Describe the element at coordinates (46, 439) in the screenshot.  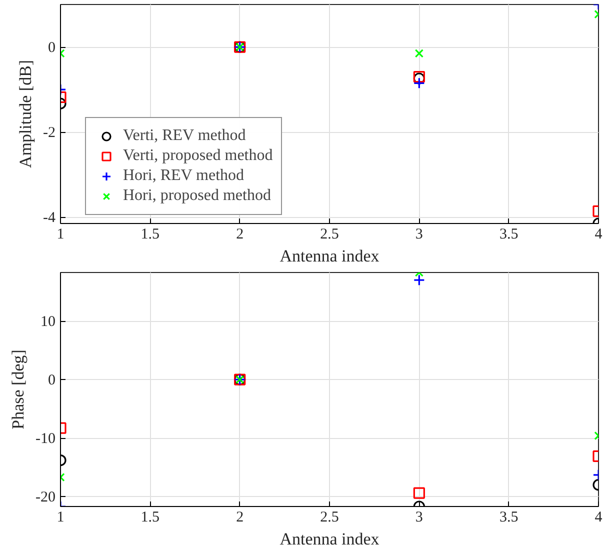
I see `y-tick-label: -10` at that location.